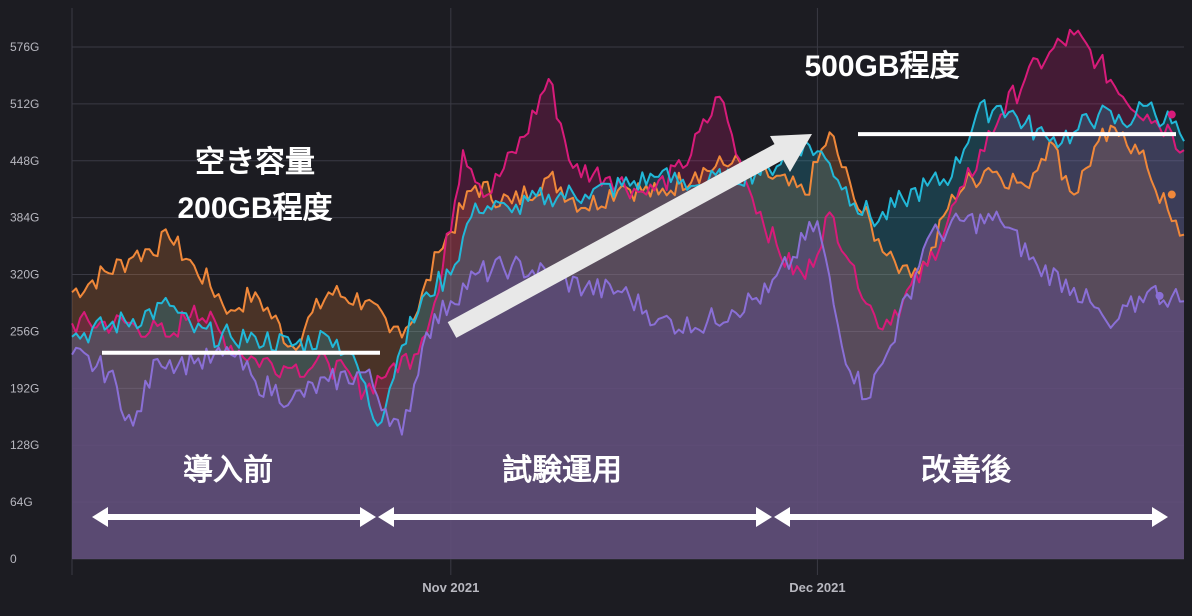 The height and width of the screenshot is (616, 1192). I want to click on trend-arrow, so click(629, 236).